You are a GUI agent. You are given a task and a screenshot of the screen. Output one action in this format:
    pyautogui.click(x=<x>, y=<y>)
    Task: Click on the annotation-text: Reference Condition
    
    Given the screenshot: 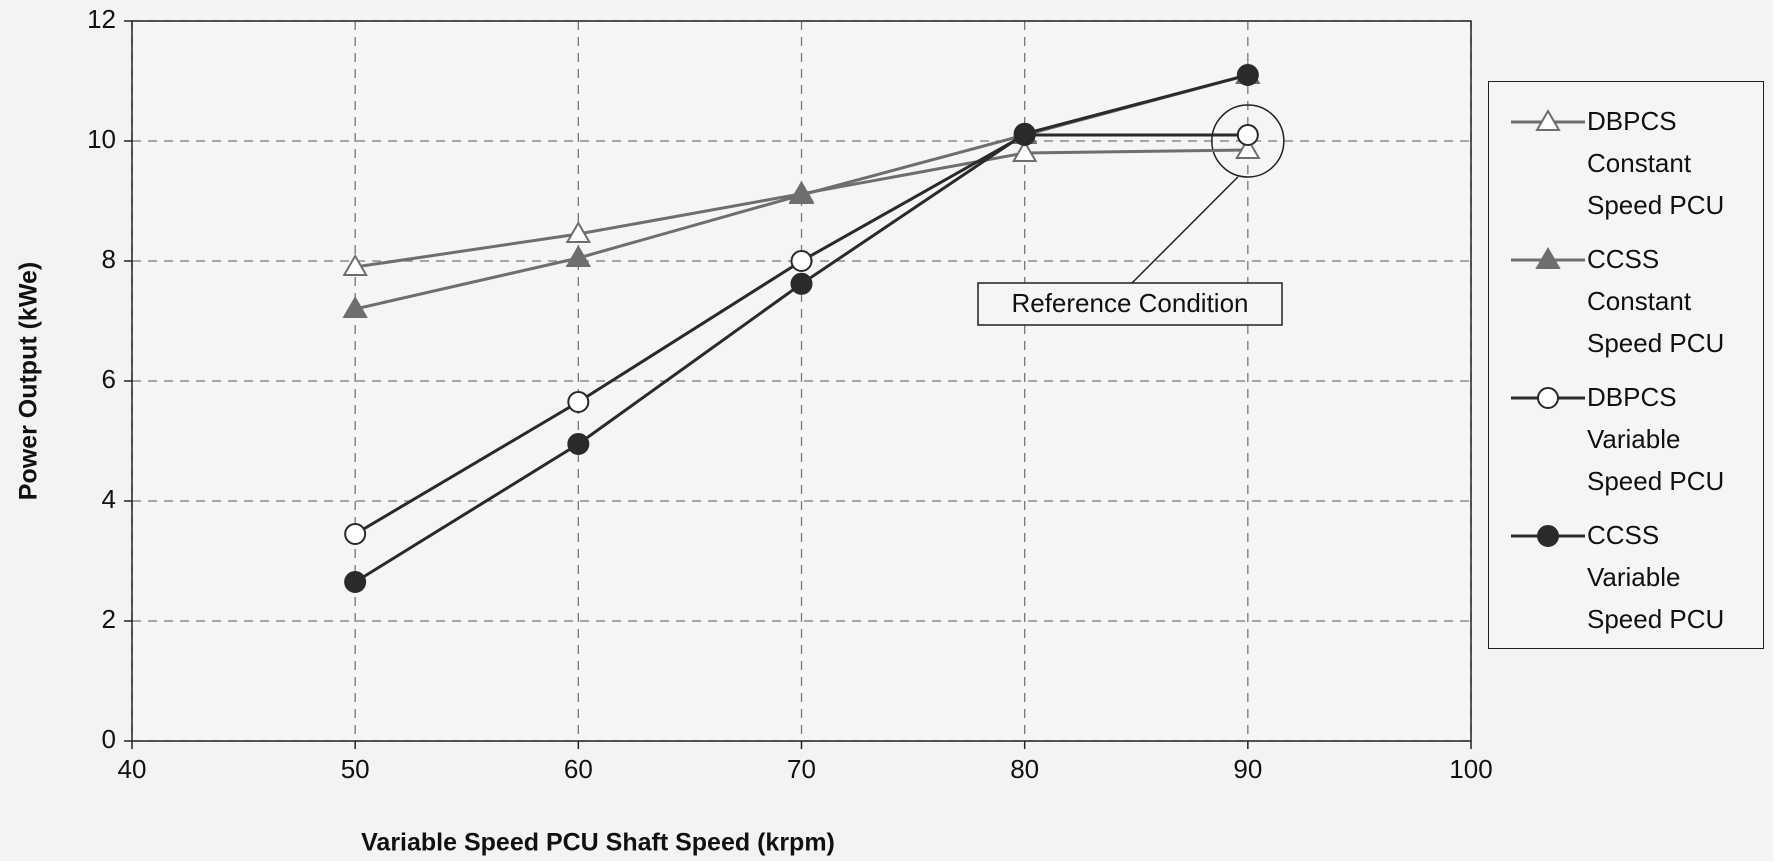 What is the action you would take?
    pyautogui.click(x=1129, y=303)
    